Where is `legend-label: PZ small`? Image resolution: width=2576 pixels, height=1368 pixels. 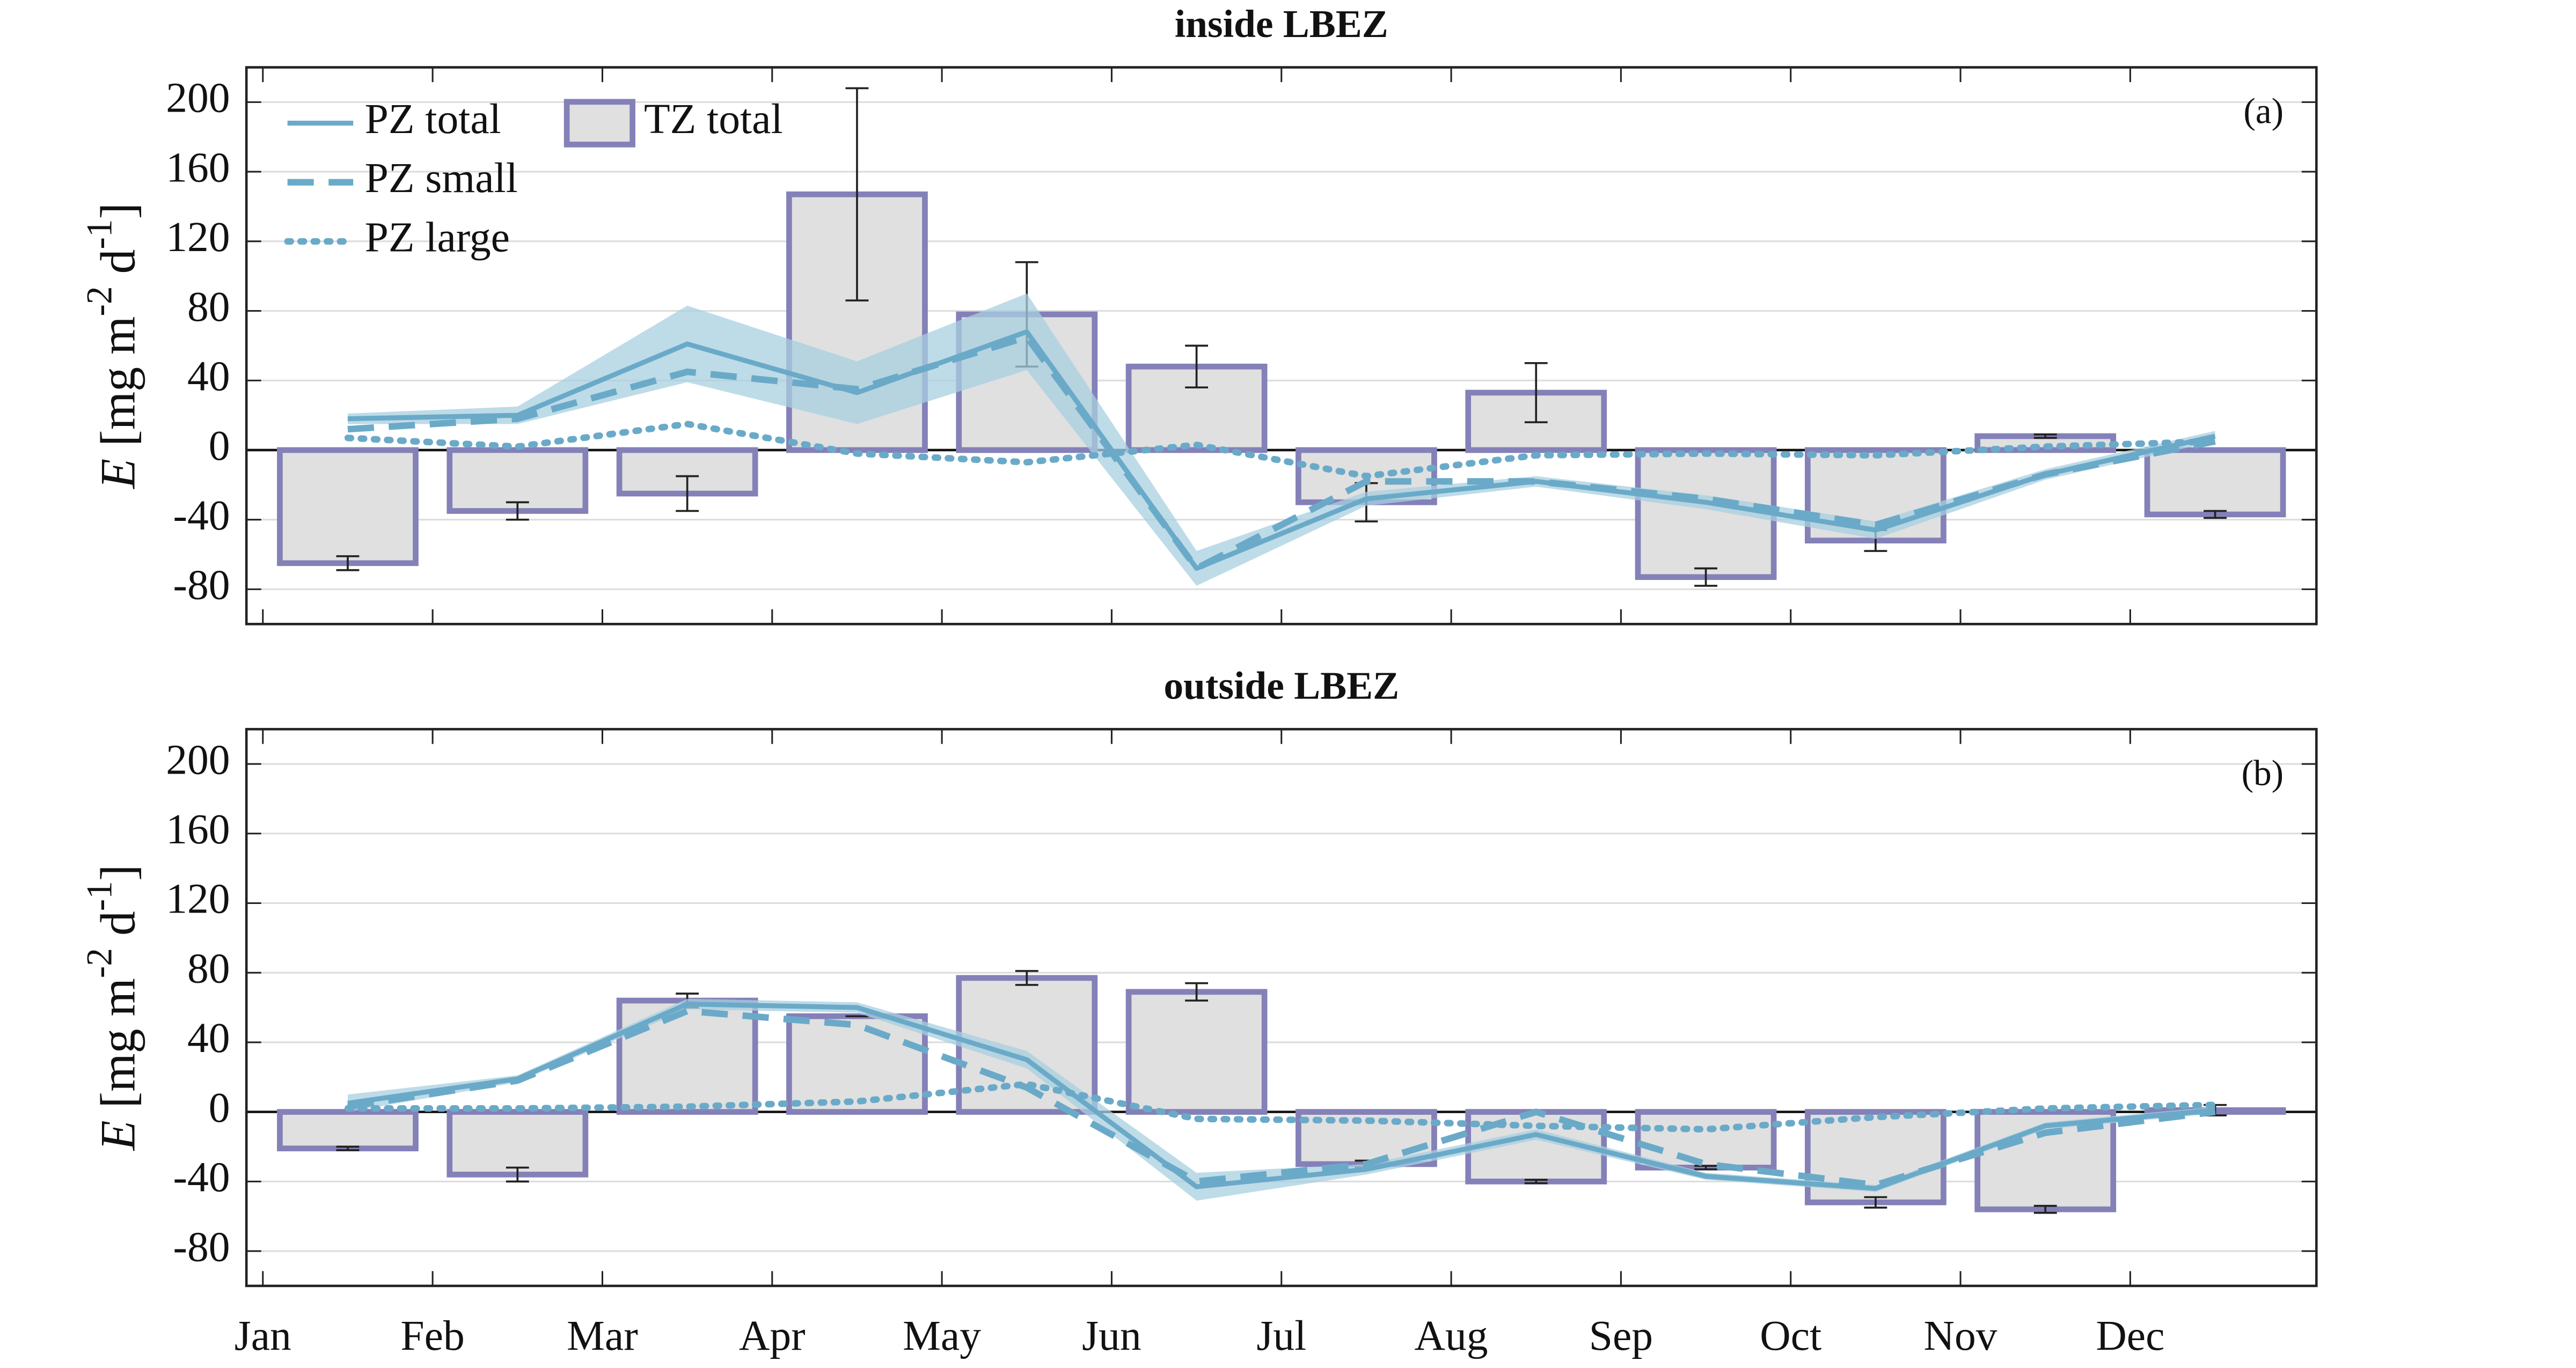 legend-label: PZ small is located at coordinates (441, 178).